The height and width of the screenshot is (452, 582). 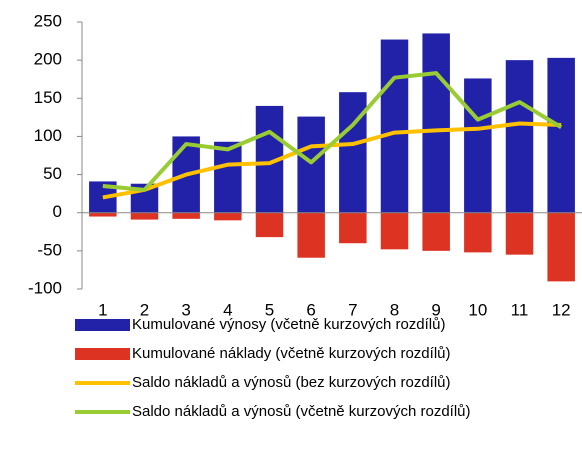 What do you see at coordinates (435, 309) in the screenshot?
I see `x-tick-label: 9` at bounding box center [435, 309].